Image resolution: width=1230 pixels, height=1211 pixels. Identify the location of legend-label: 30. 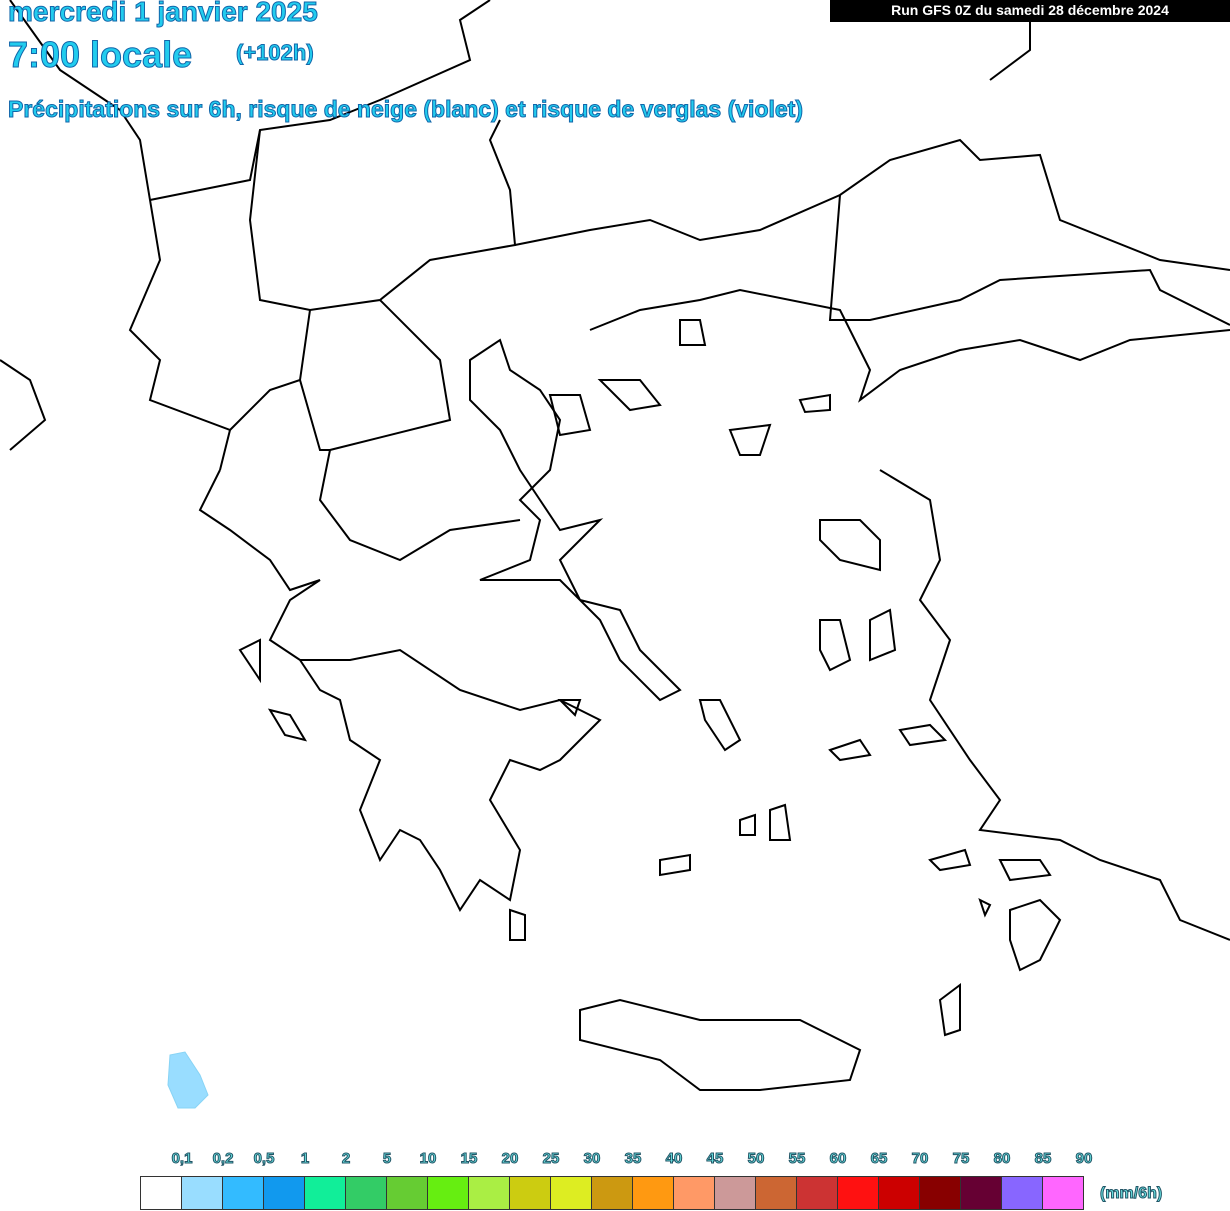
(592, 1159).